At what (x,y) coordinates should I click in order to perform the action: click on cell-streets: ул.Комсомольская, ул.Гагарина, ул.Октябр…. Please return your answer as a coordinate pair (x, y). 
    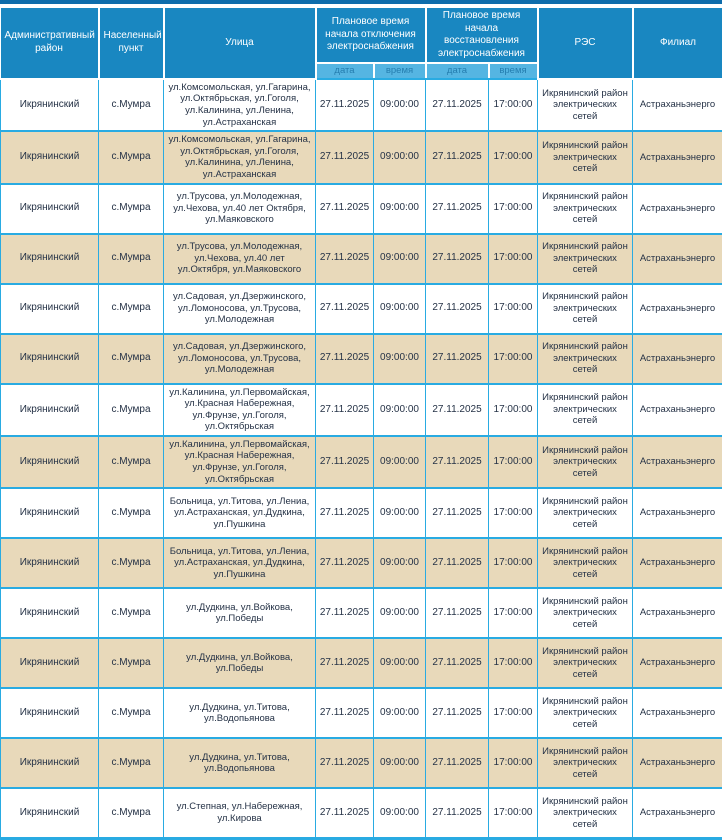
    Looking at the image, I should click on (240, 157).